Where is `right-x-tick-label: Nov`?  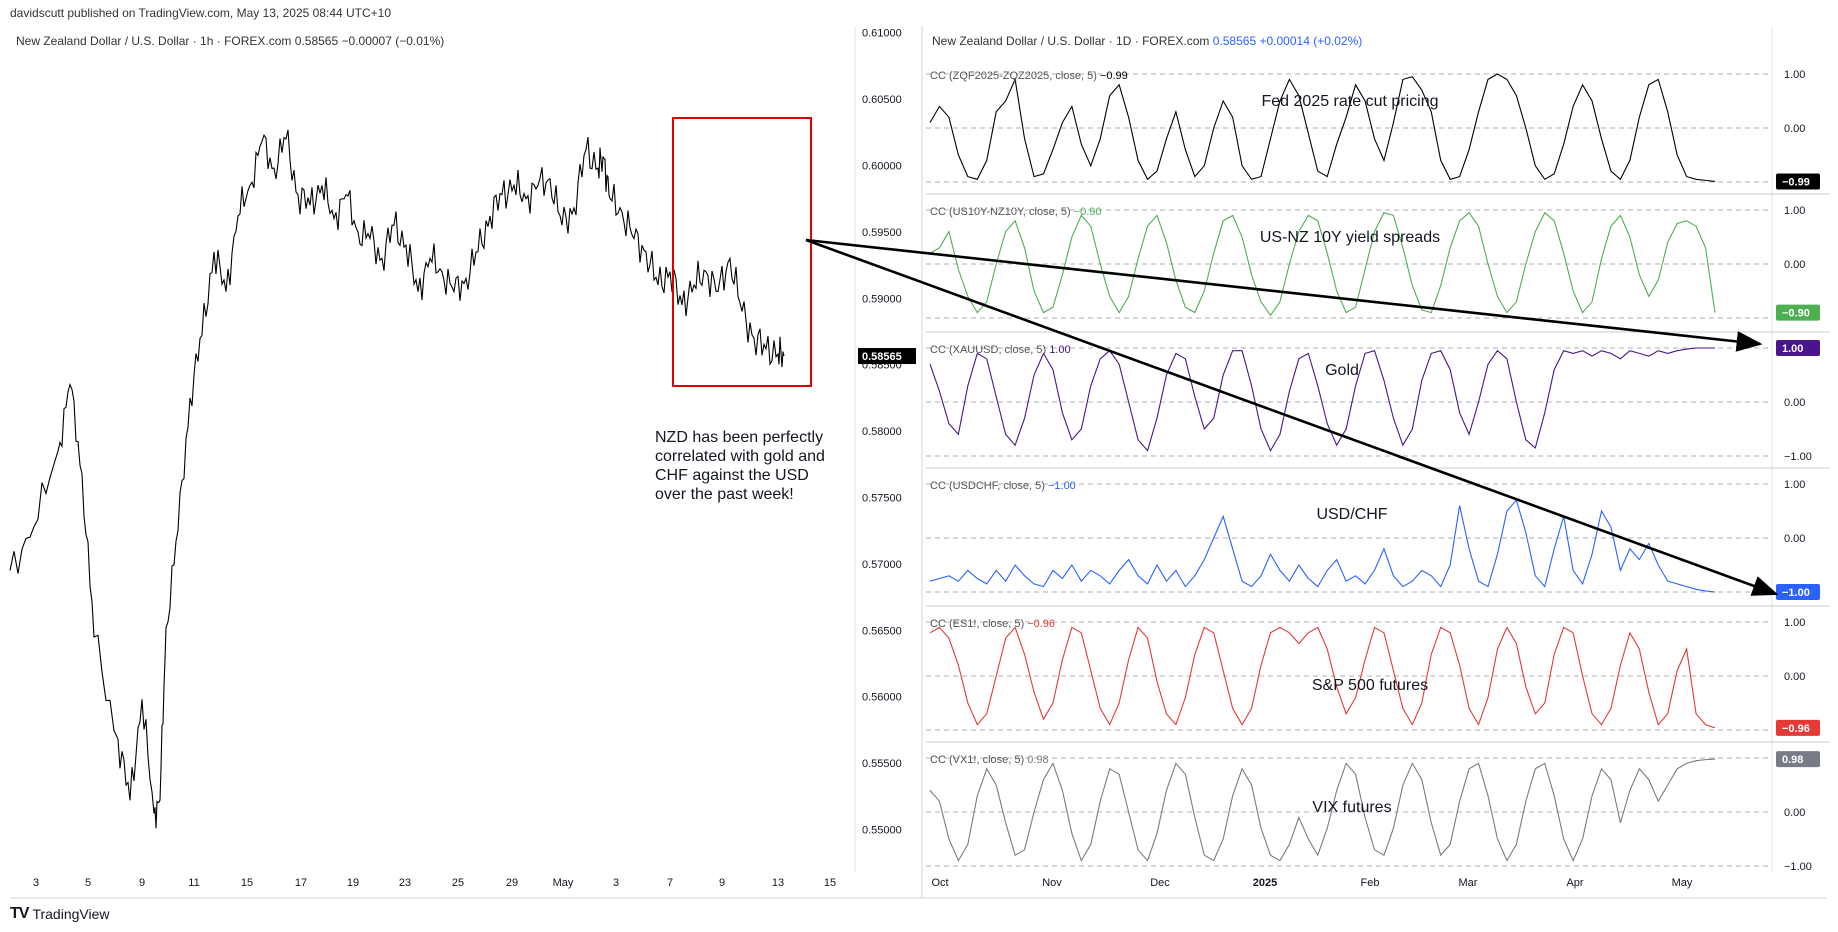
right-x-tick-label: Nov is located at coordinates (1052, 883).